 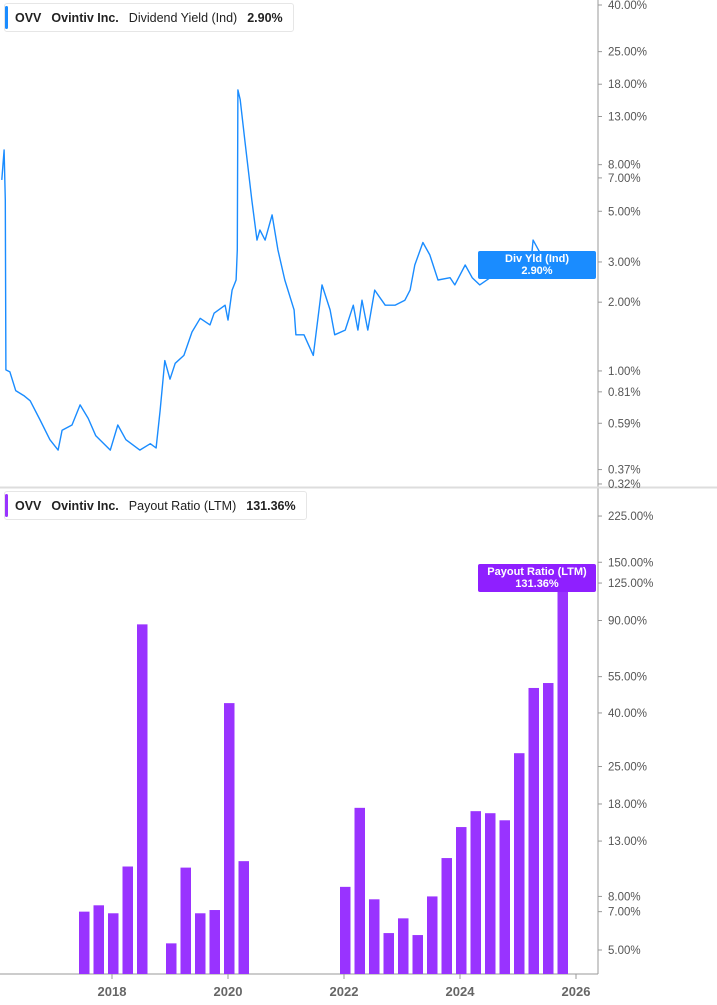 I want to click on y-tick-label: 125.00%, so click(x=630, y=584).